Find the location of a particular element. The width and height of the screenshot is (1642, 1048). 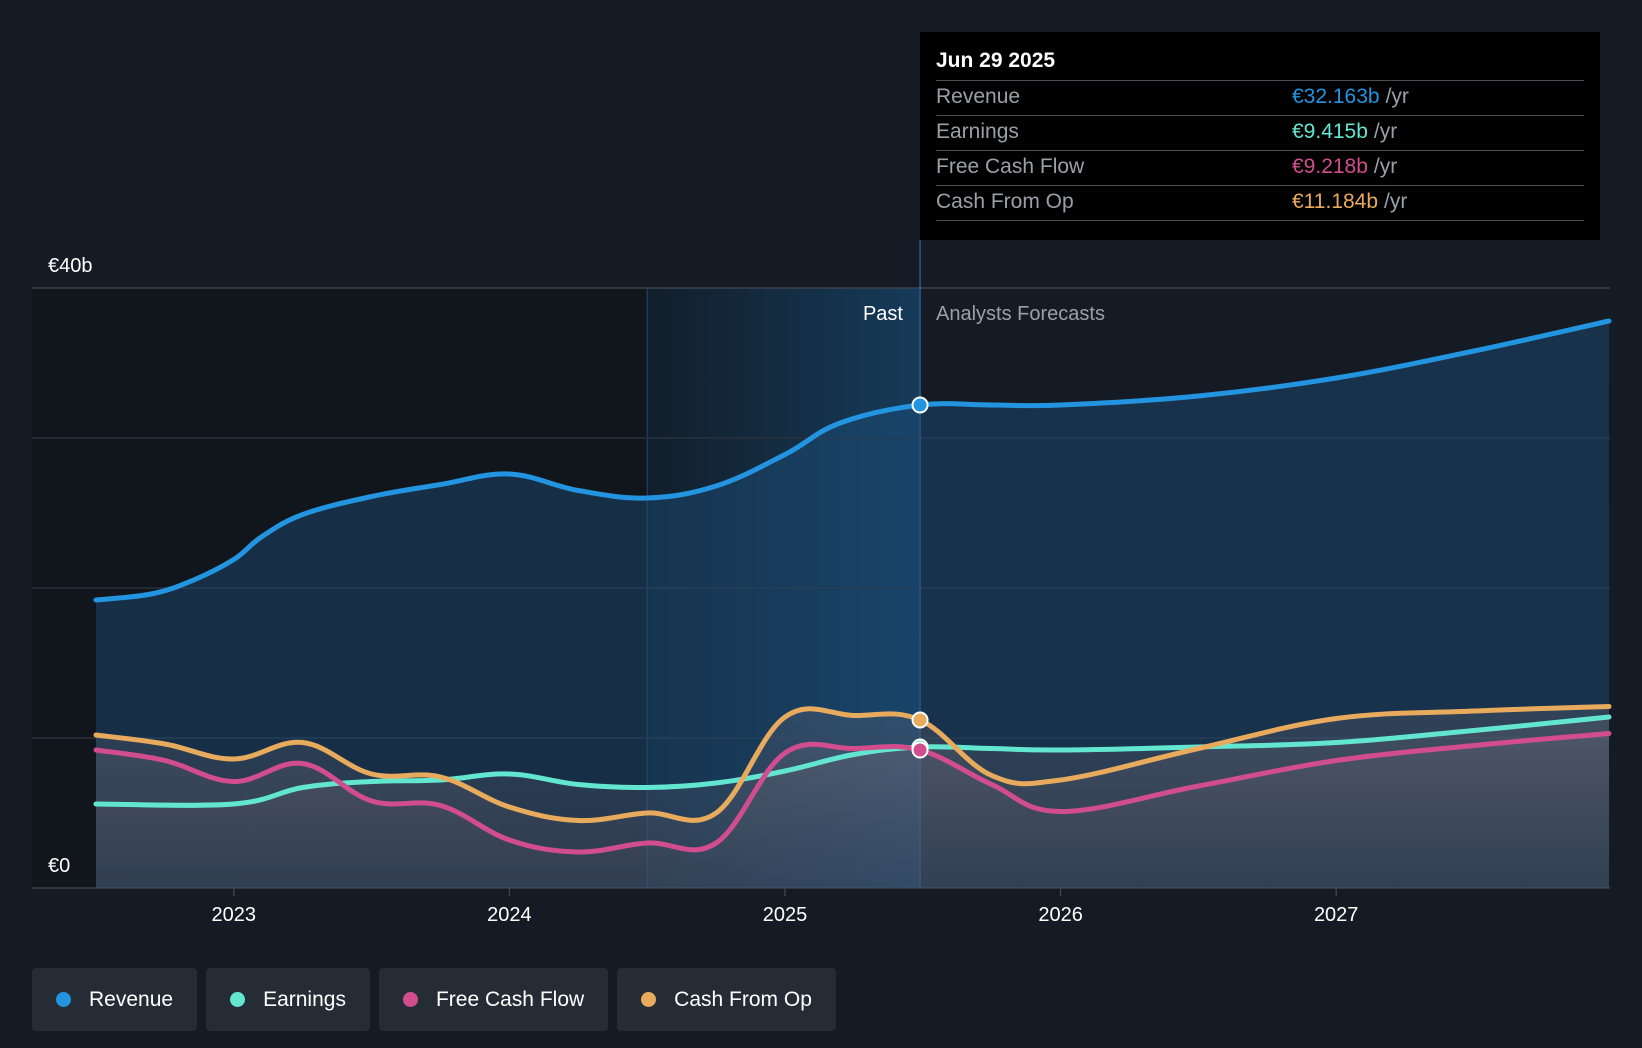

tooltip-series-name: Revenue is located at coordinates (978, 96).